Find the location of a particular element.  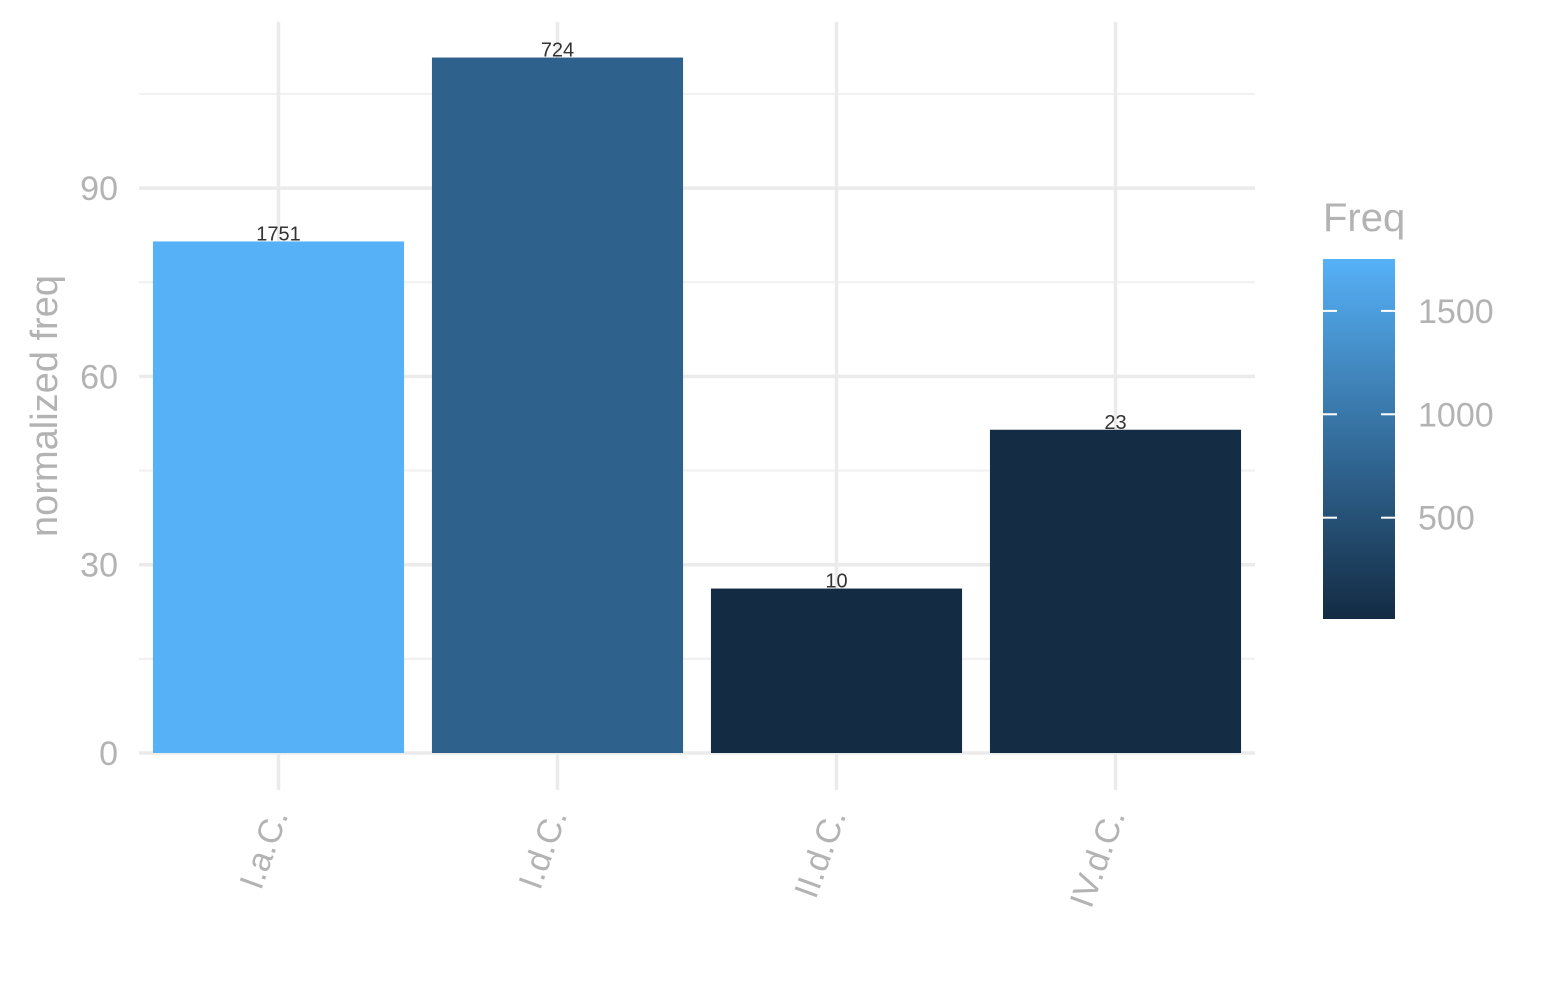

y-axis-ticks: 0 30 60 90 is located at coordinates (99, 471).